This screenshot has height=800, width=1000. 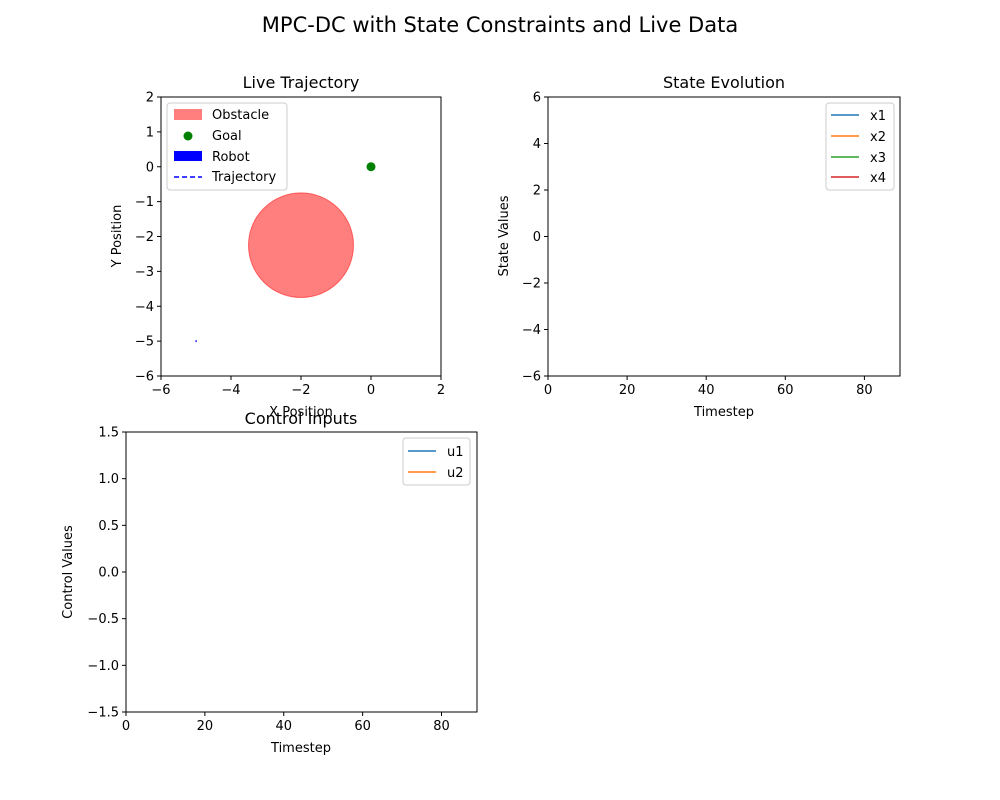 I want to click on legend-robot-swatch, so click(x=188, y=156).